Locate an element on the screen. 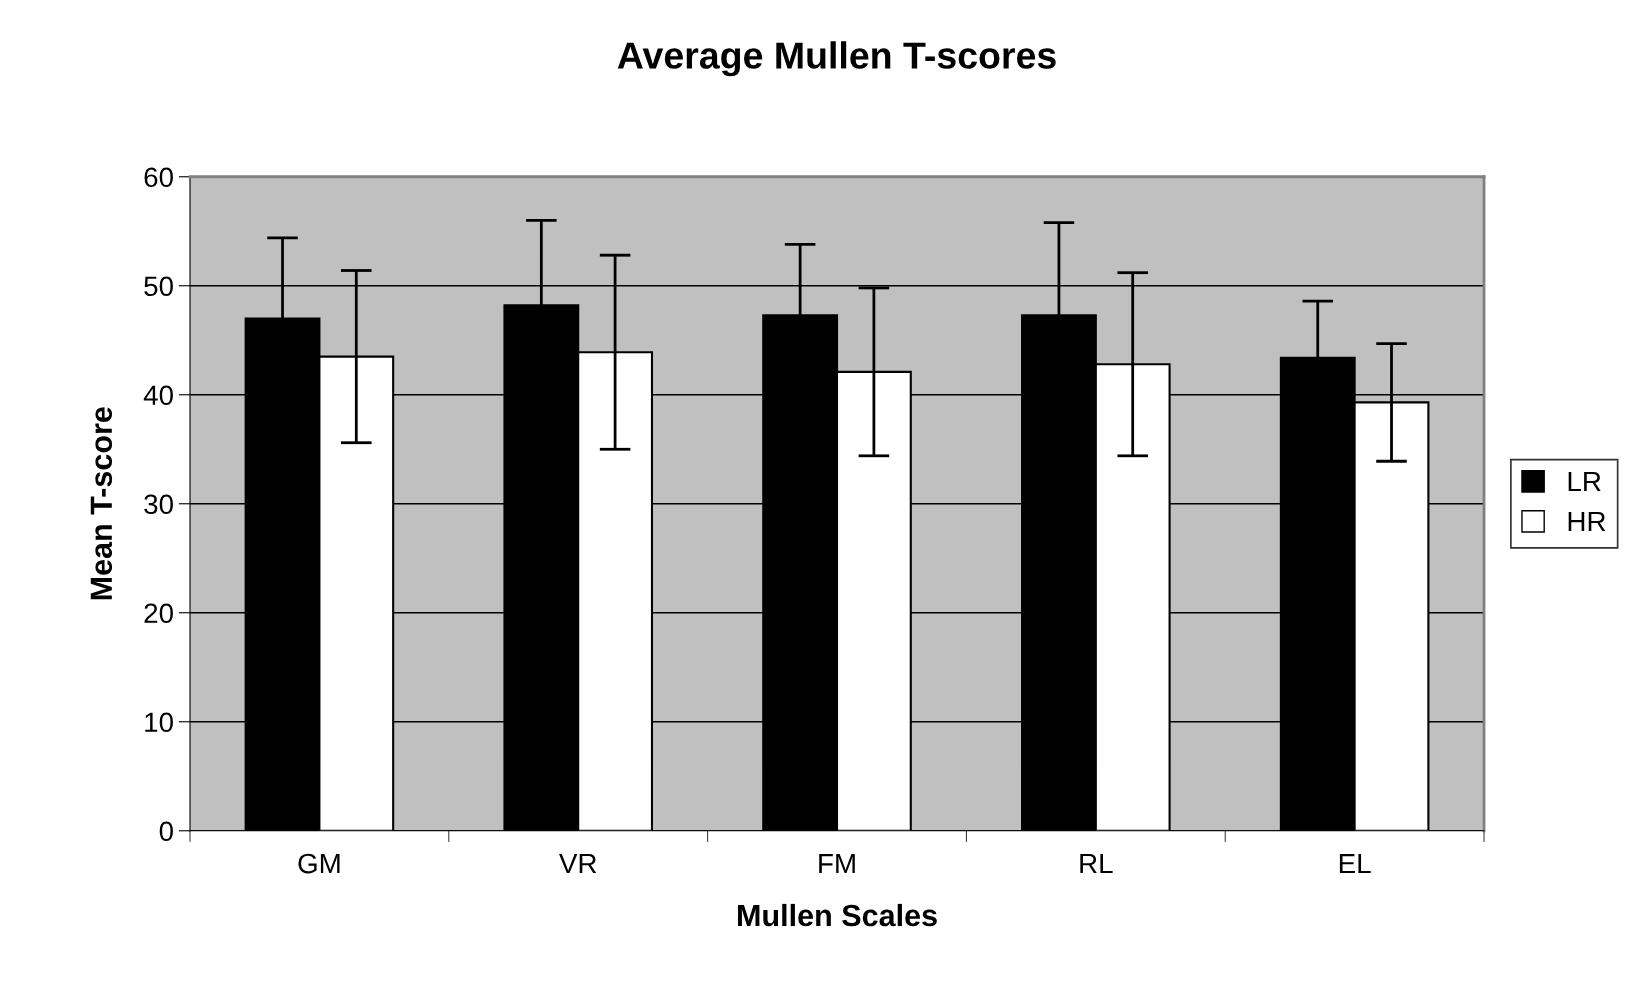 The height and width of the screenshot is (982, 1638). x-tick-label: RL is located at coordinates (1096, 864).